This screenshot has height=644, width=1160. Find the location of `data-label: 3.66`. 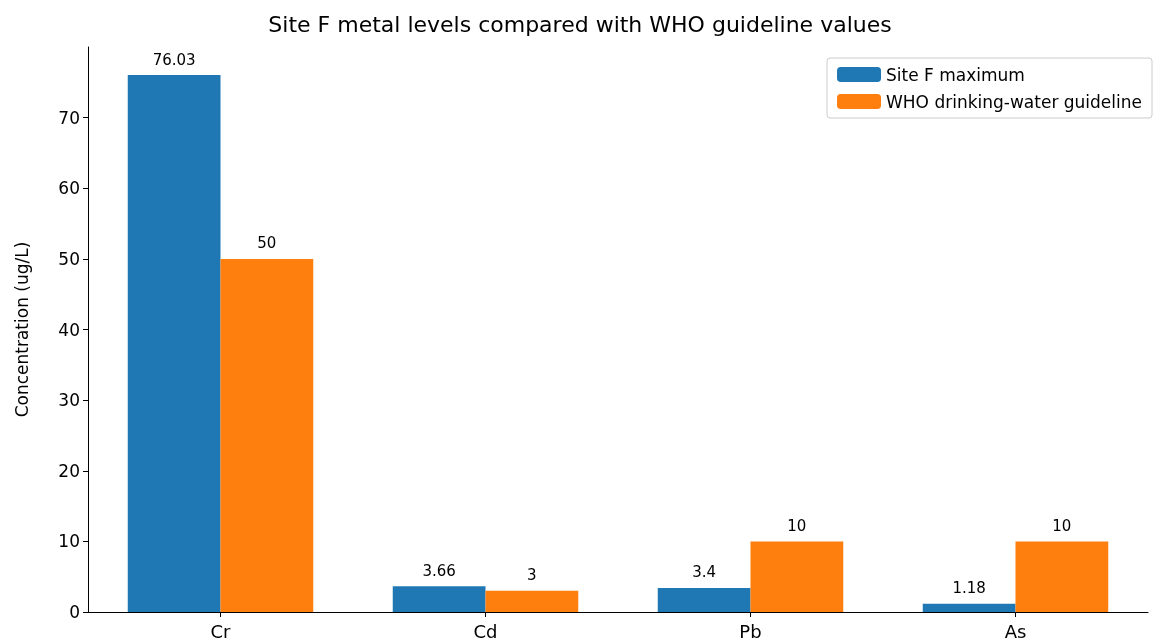

data-label: 3.66 is located at coordinates (439, 570).